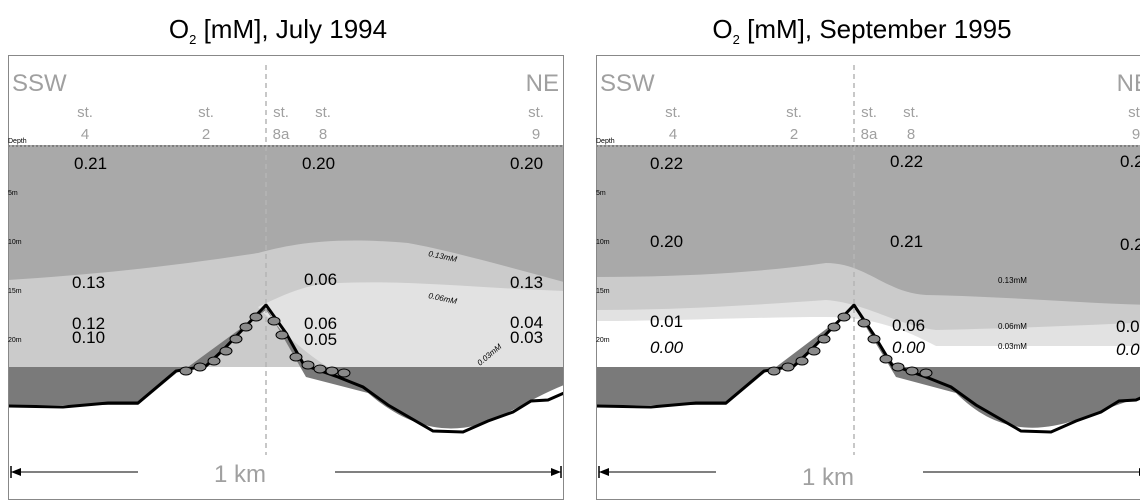 This screenshot has height=500, width=1140. I want to click on value-label: 0.12, so click(88, 323).